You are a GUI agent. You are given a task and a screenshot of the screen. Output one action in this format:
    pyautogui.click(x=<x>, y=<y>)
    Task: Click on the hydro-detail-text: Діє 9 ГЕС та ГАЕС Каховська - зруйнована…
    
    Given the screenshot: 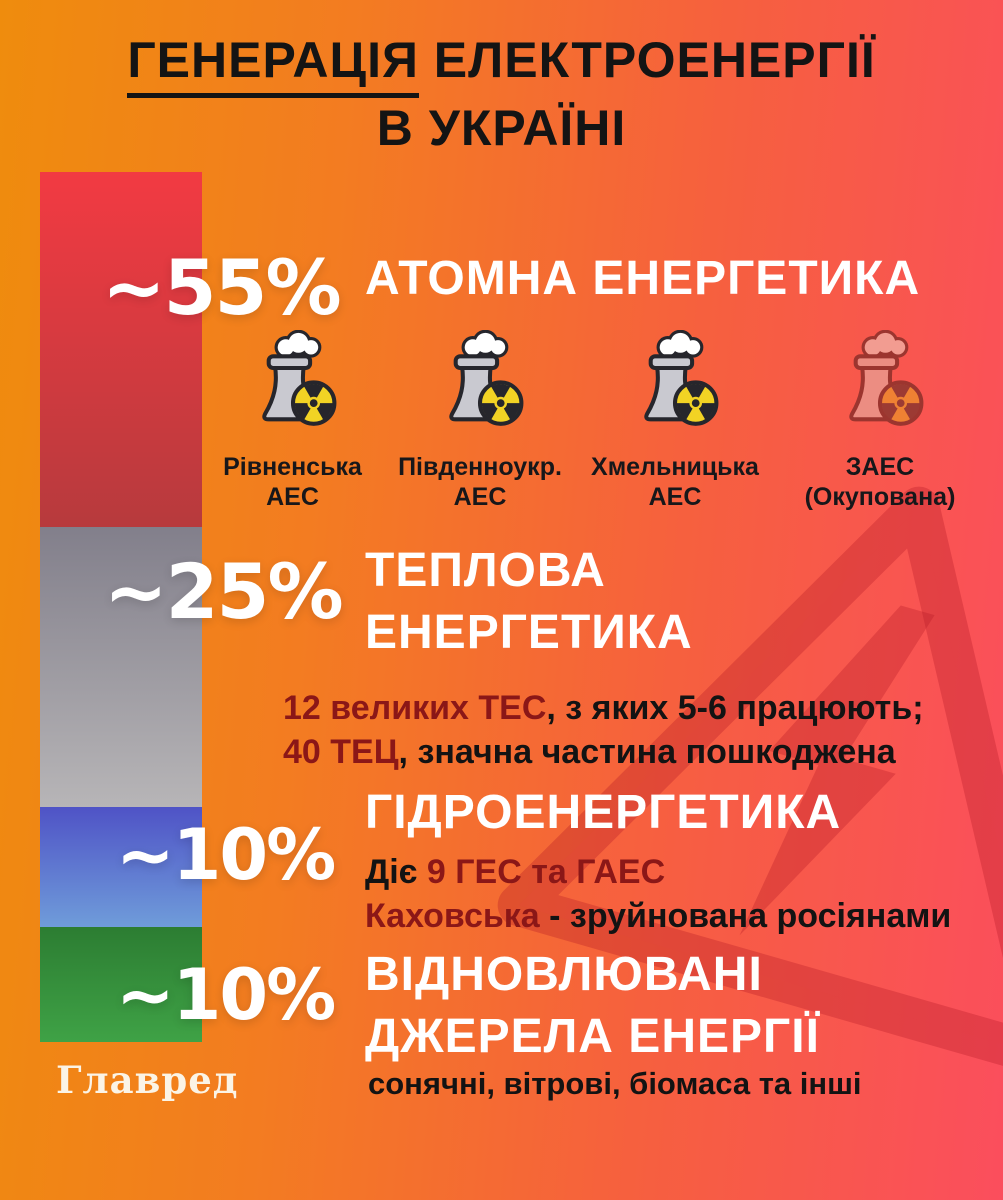 What is the action you would take?
    pyautogui.click(x=658, y=894)
    